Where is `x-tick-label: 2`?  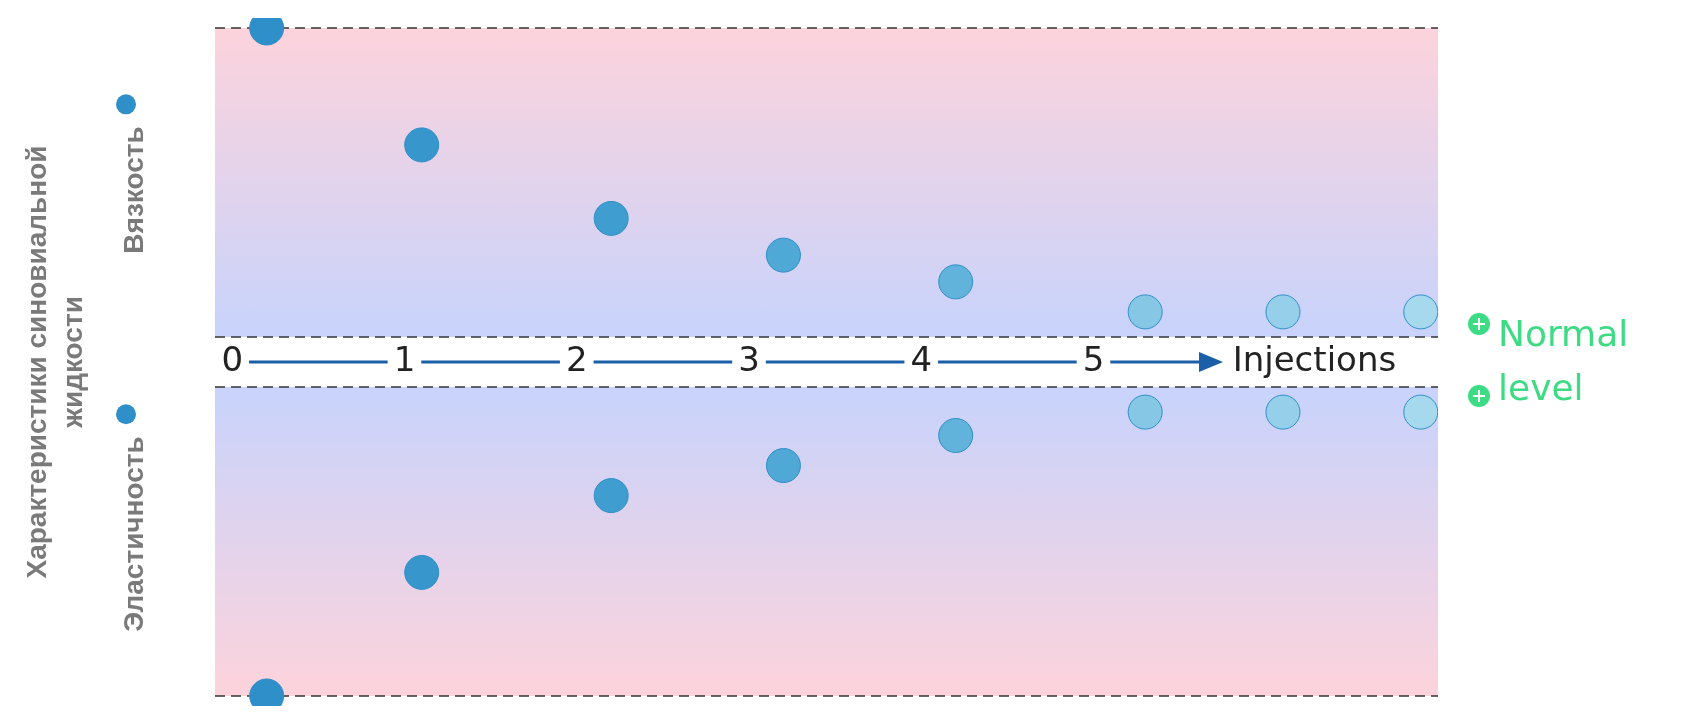
x-tick-label: 2 is located at coordinates (576, 358).